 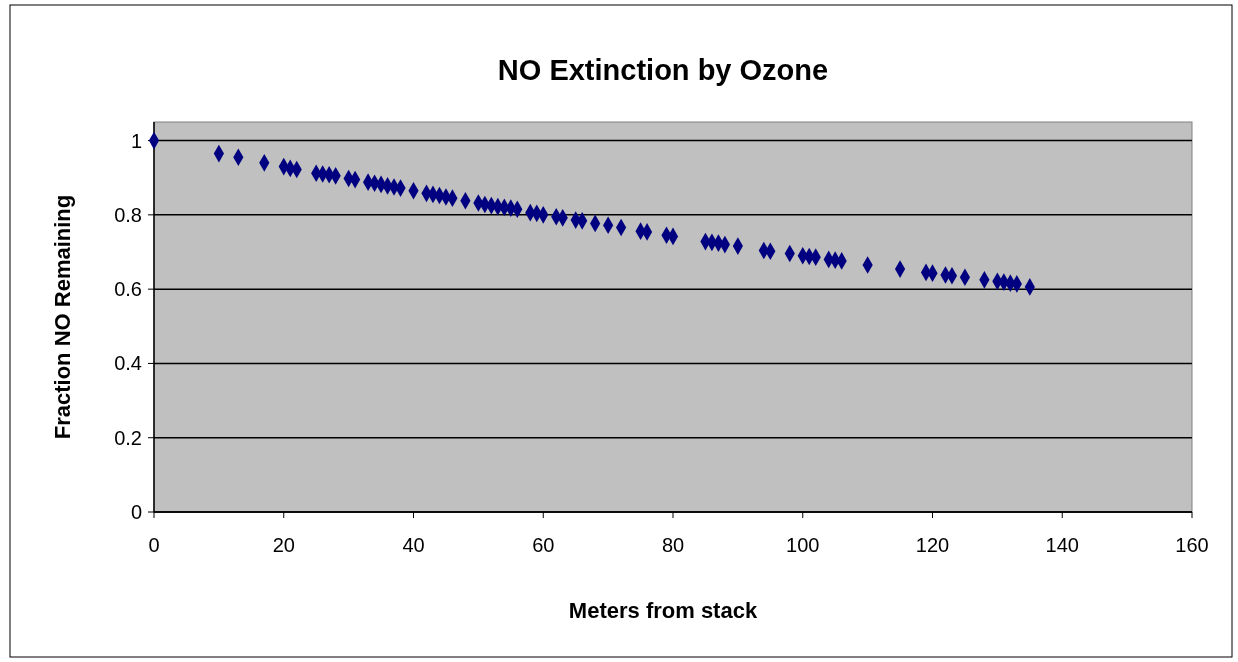 What do you see at coordinates (1062, 545) in the screenshot?
I see `x-tick-label: 140` at bounding box center [1062, 545].